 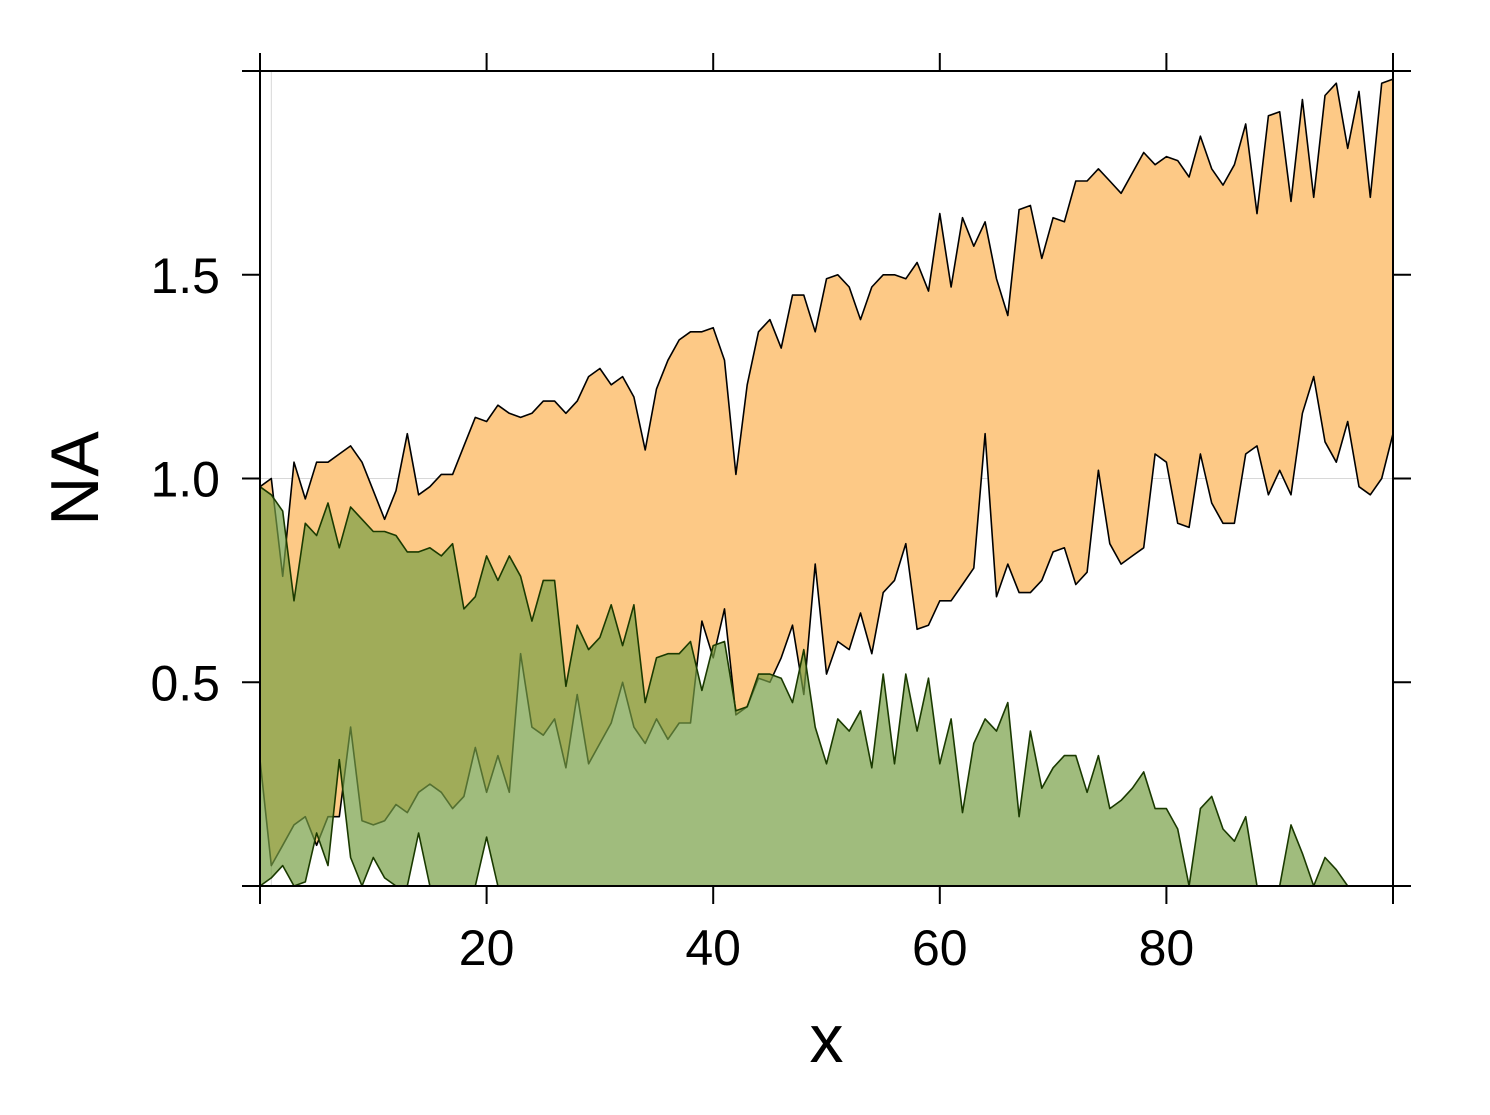 I want to click on x-tick-label: 40, so click(x=713, y=948).